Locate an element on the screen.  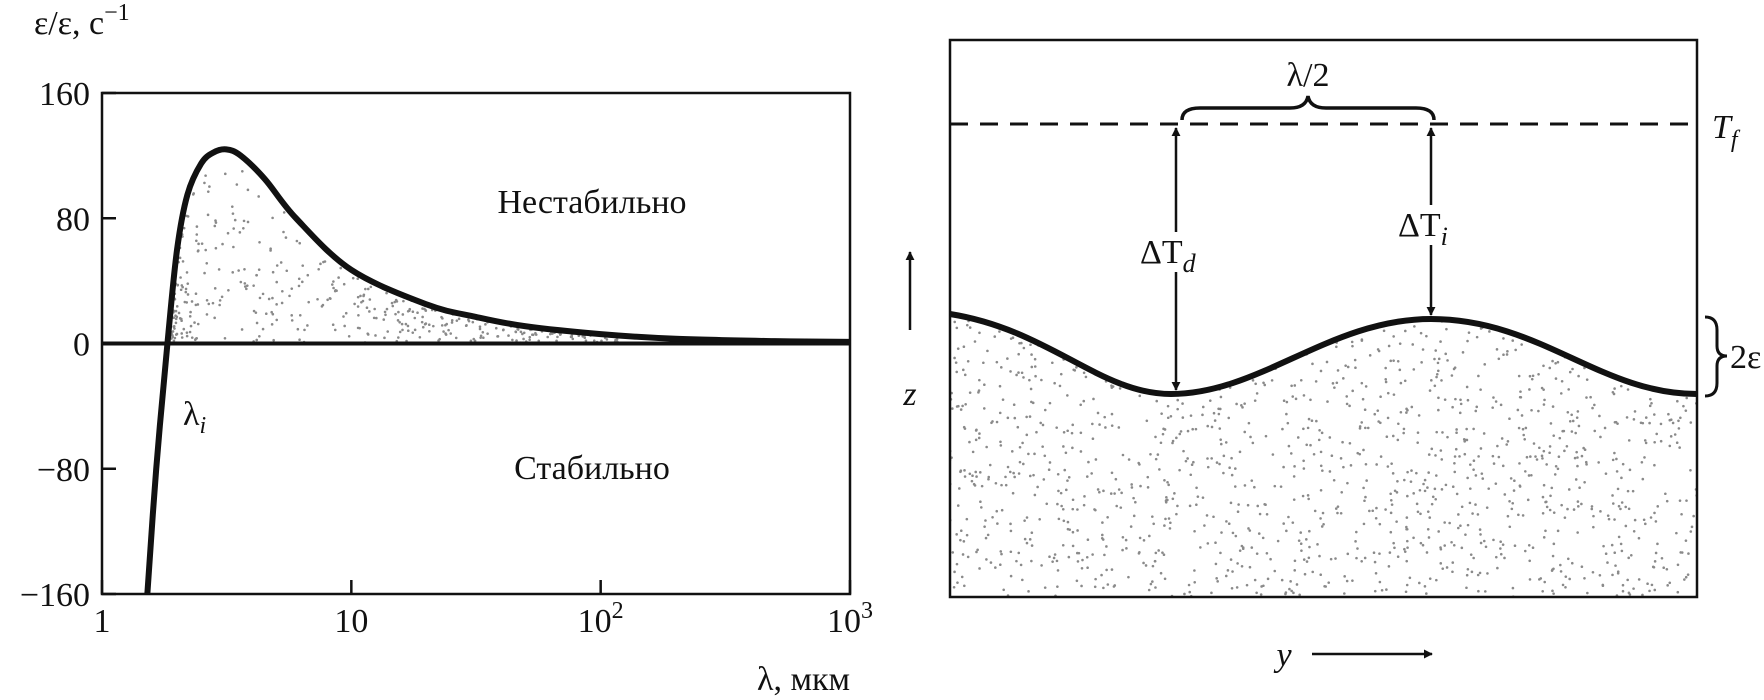
y-tick-label: −80 is located at coordinates (63, 470).